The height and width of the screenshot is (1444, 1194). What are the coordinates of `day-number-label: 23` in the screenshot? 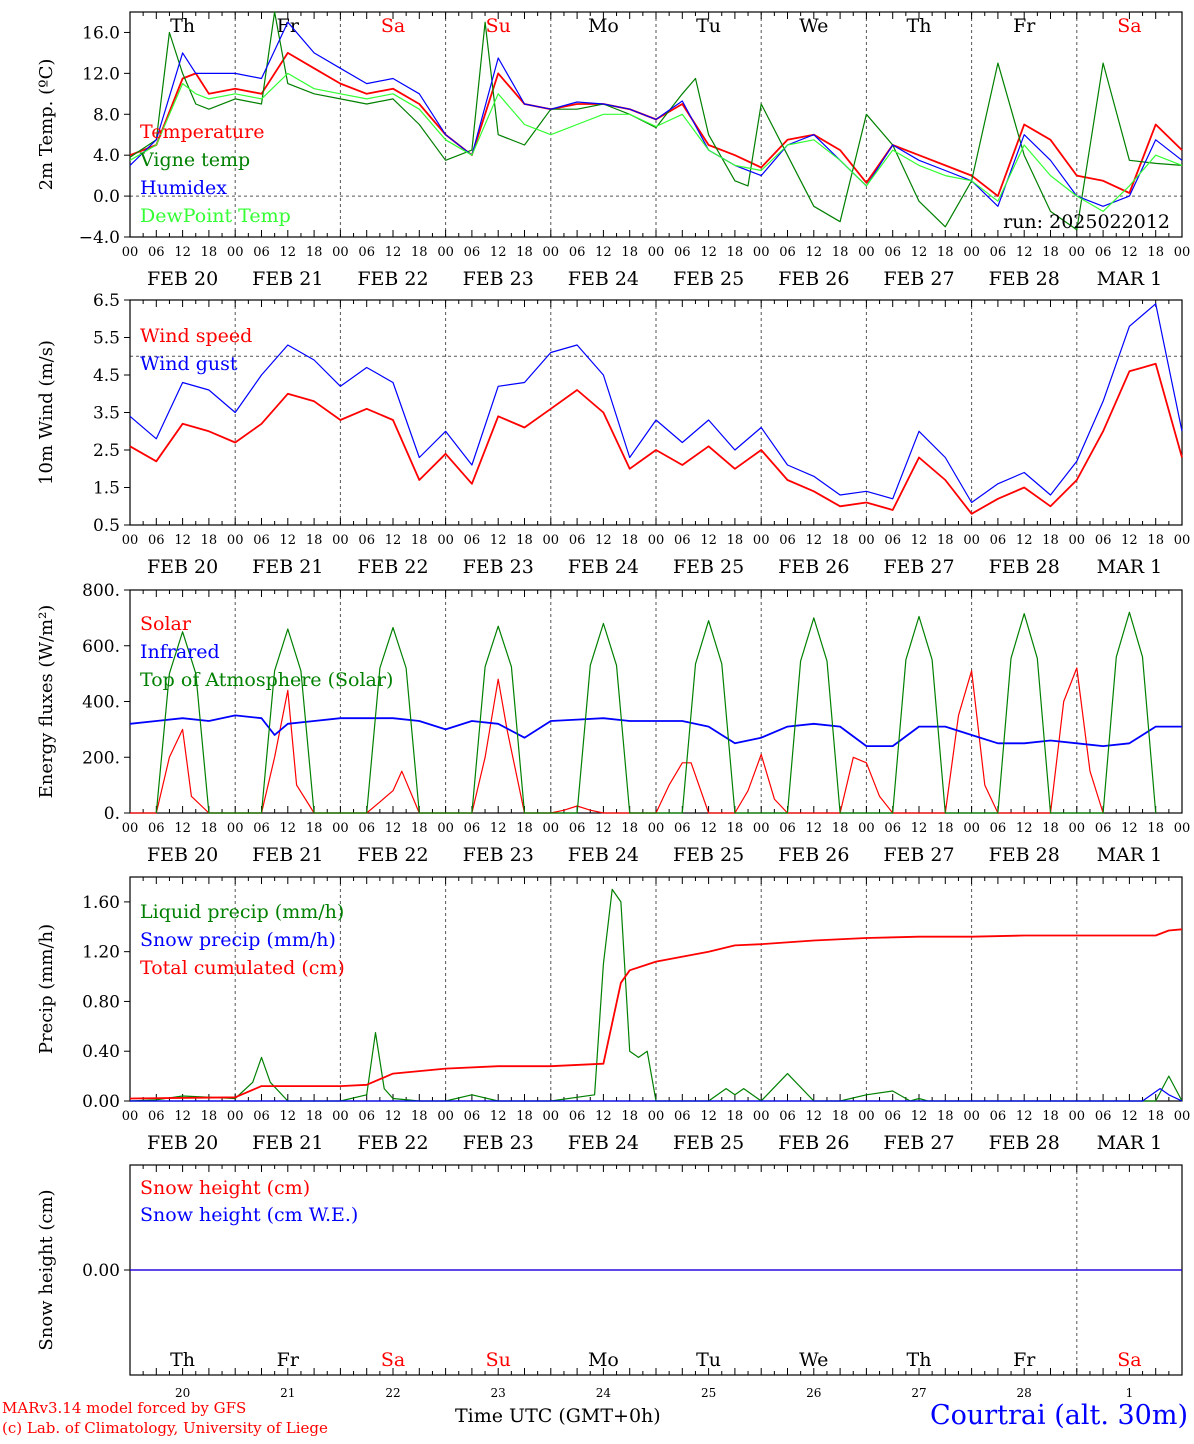 It's located at (498, 1393).